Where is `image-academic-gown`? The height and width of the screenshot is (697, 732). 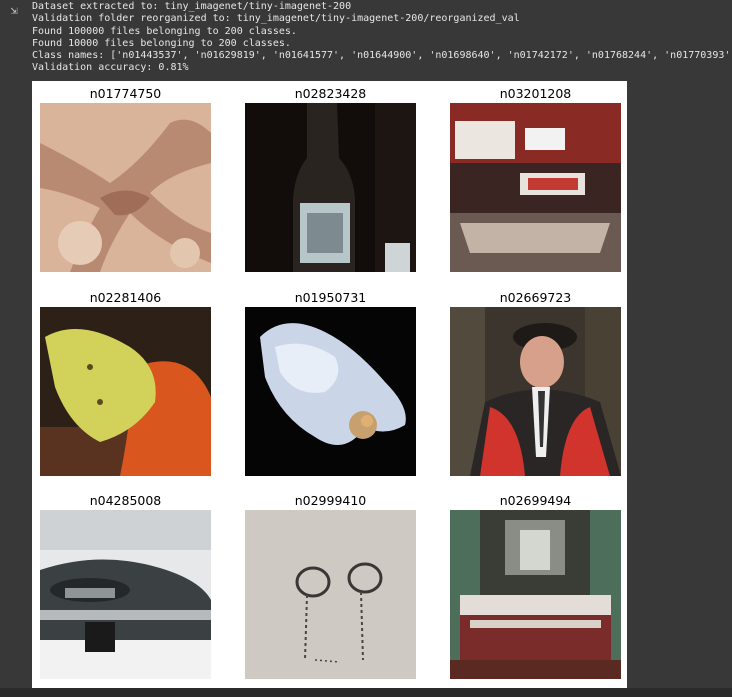
image-academic-gown is located at coordinates (535, 391).